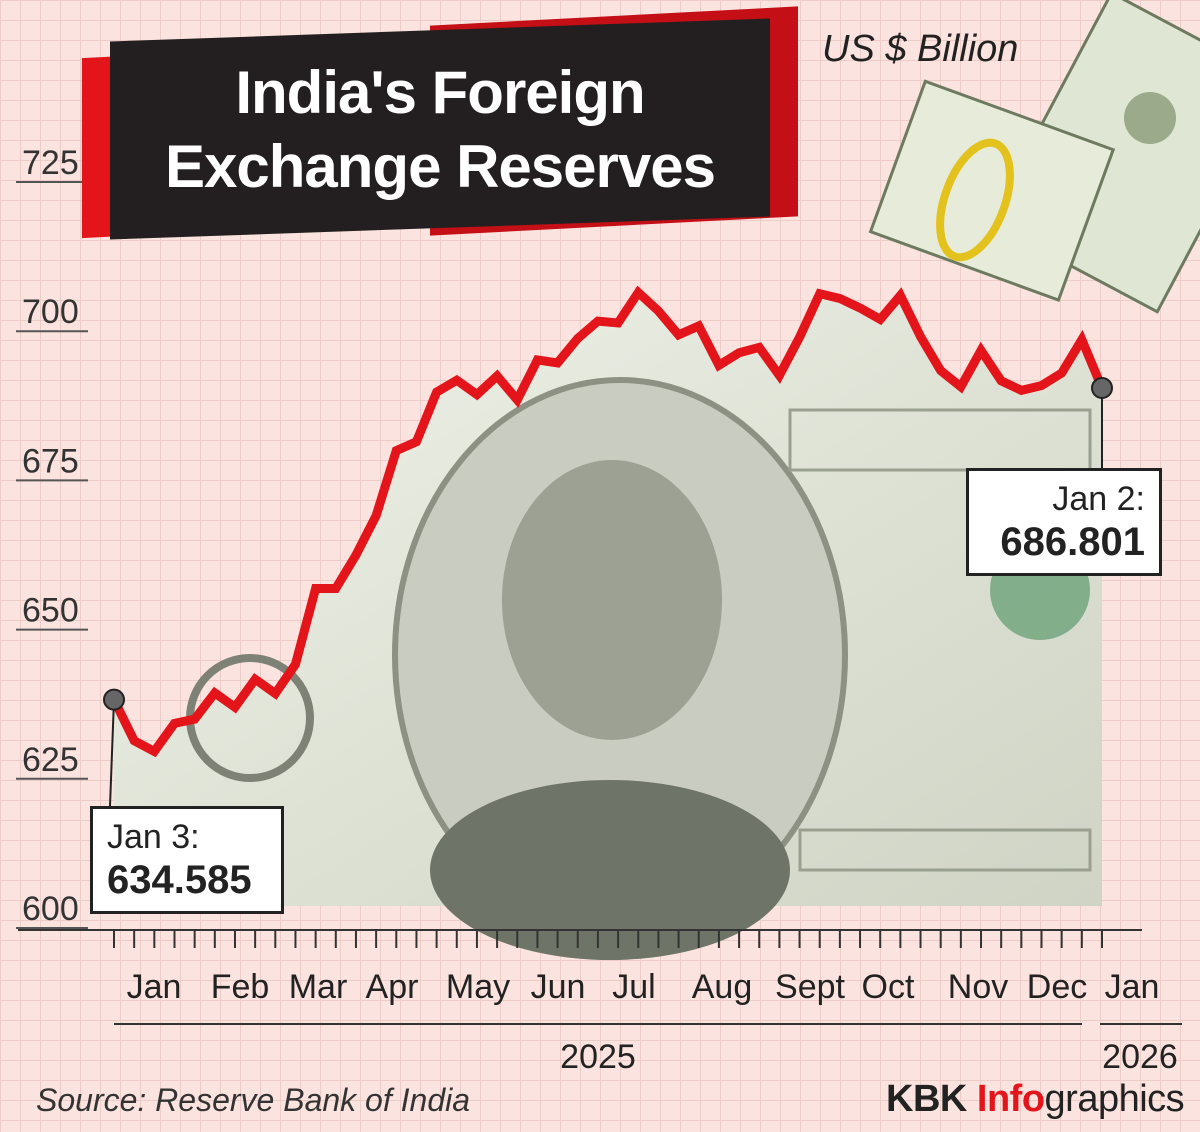 The image size is (1200, 1132). What do you see at coordinates (50, 312) in the screenshot?
I see `y-tick-label: 700` at bounding box center [50, 312].